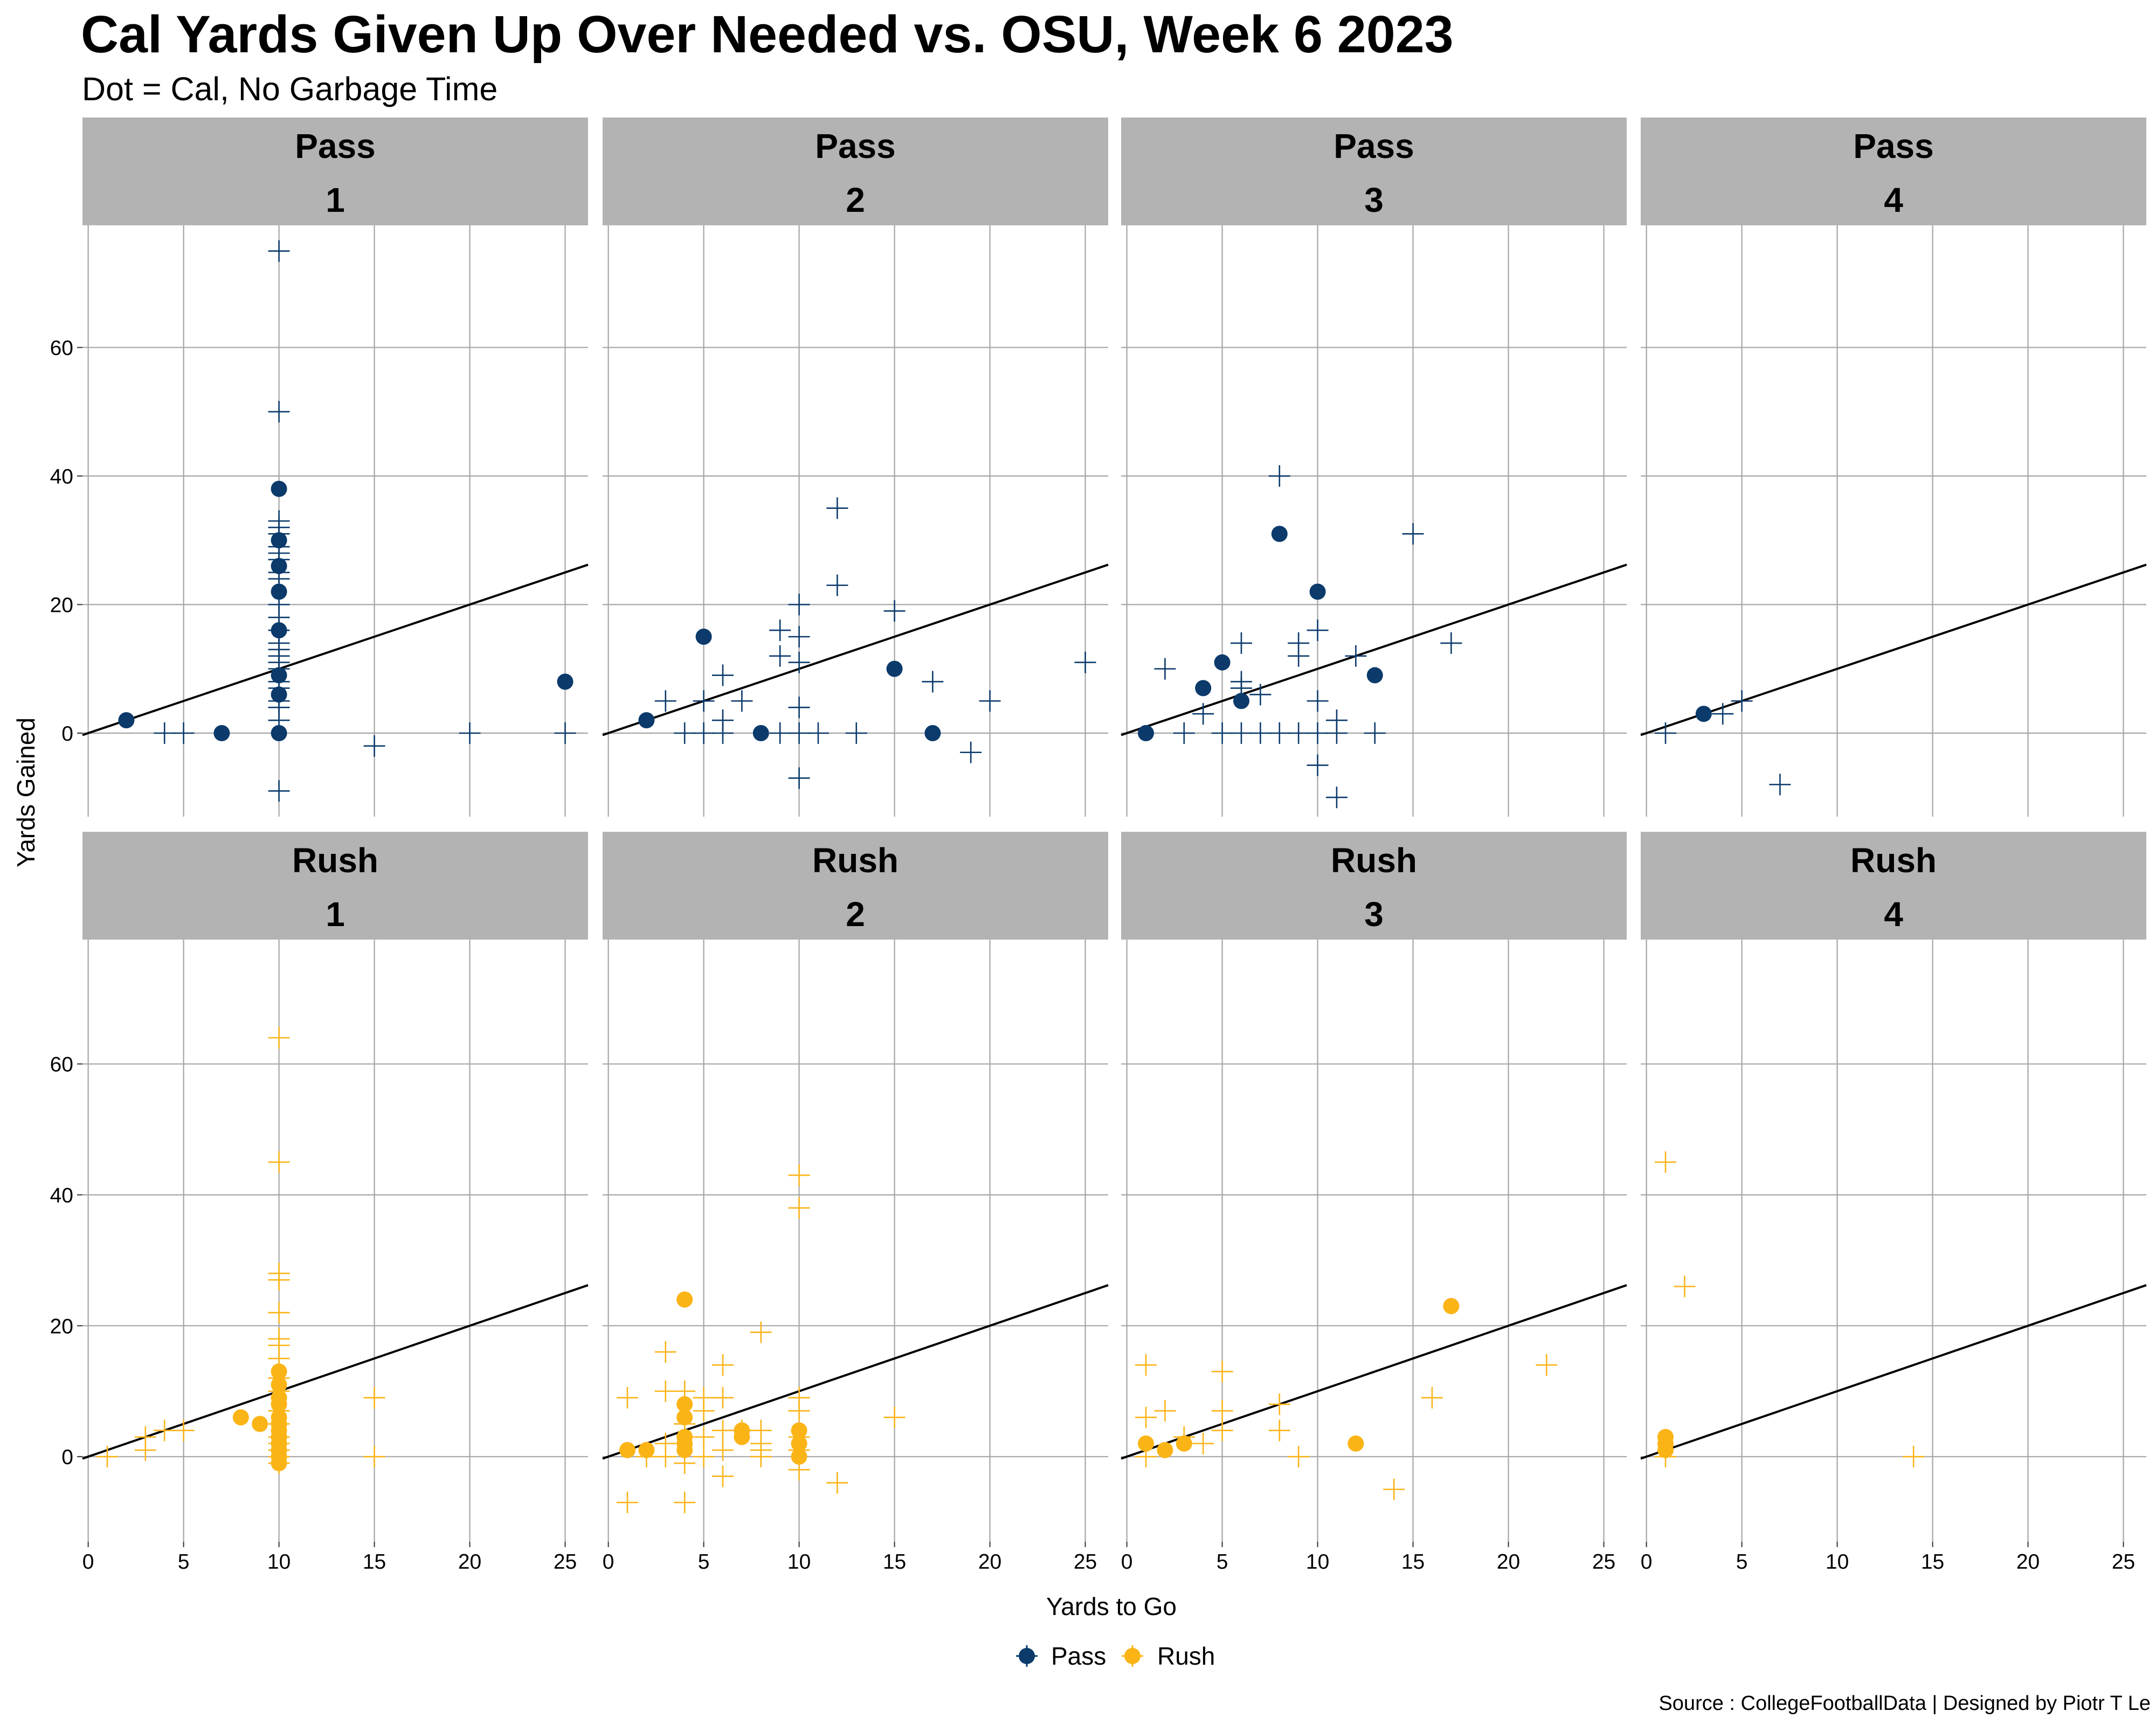  What do you see at coordinates (1374, 1203) in the screenshot?
I see `facet-panel-rush-3: Rush 3 0 5 10 15 20 25` at bounding box center [1374, 1203].